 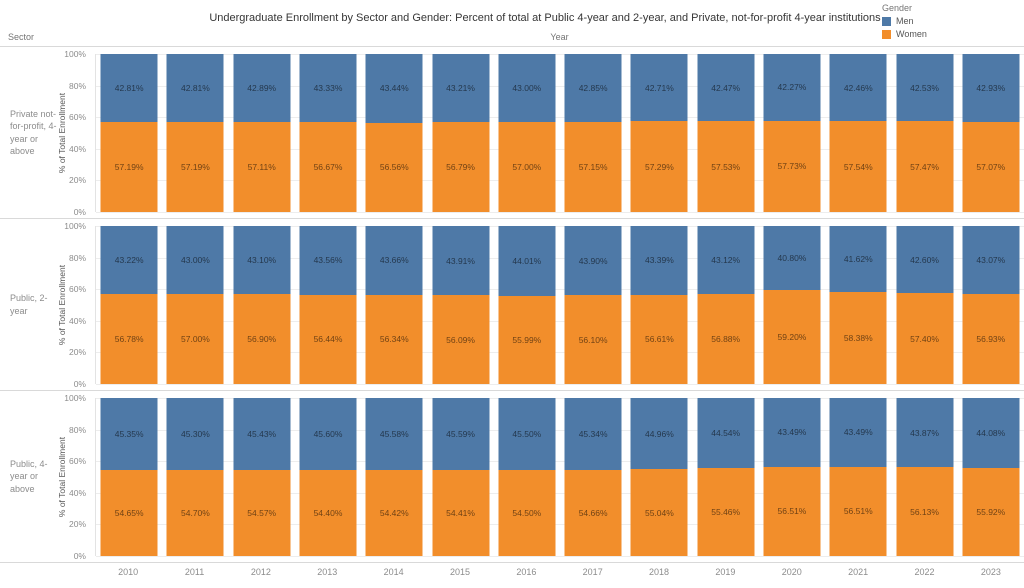 What do you see at coordinates (792, 87) in the screenshot?
I see `men-segment: 42.27%` at bounding box center [792, 87].